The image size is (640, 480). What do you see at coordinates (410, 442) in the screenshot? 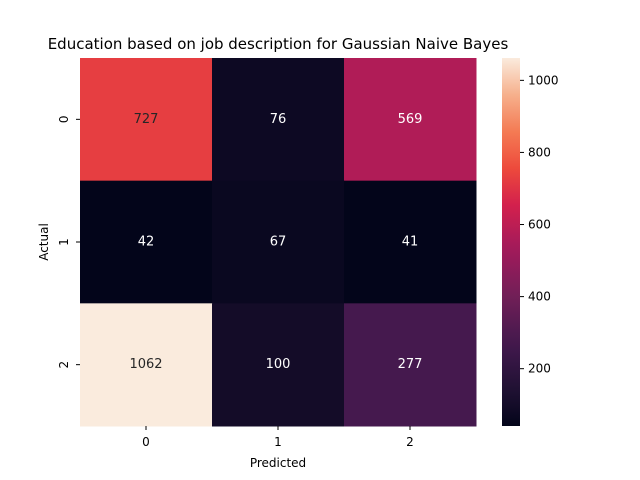
I see `x-tick-label: 2` at bounding box center [410, 442].